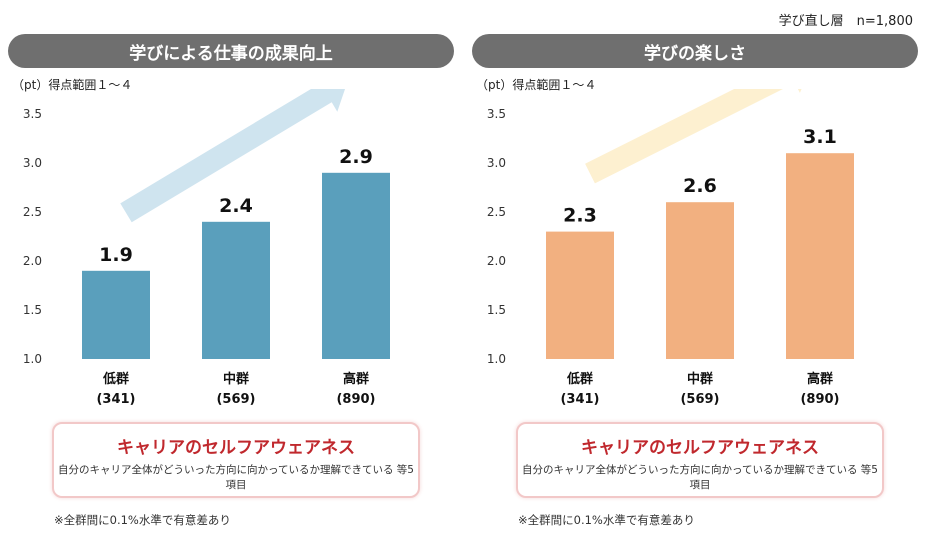 Image resolution: width=931 pixels, height=540 pixels. Describe the element at coordinates (236, 206) in the screenshot. I see `data-label: 2.4` at that location.